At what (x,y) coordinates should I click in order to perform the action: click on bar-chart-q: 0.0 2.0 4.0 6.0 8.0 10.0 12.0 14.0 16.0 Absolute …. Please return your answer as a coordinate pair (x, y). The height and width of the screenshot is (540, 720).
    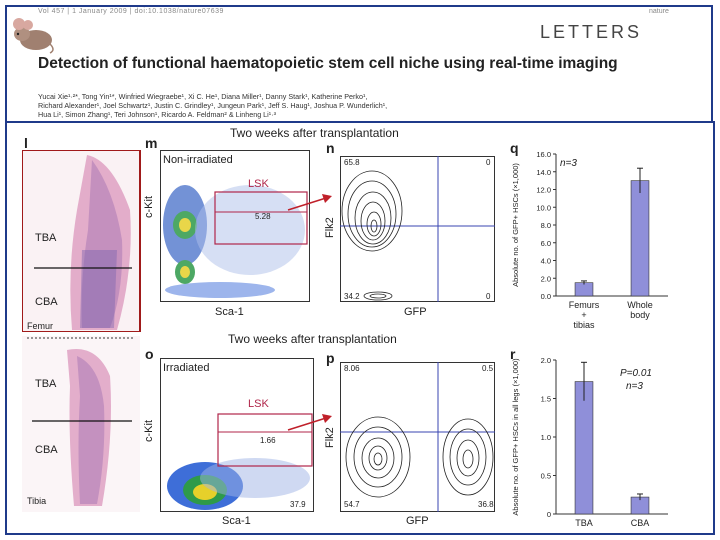
    Looking at the image, I should click on (589, 240).